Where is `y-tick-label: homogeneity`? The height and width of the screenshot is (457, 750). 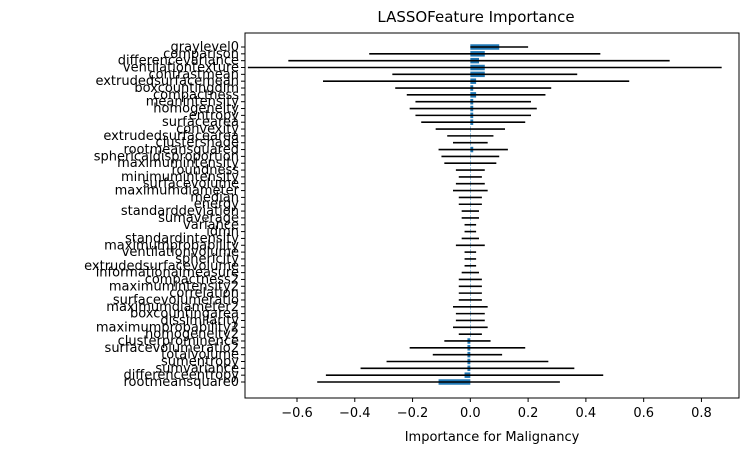
y-tick-label: homogeneity is located at coordinates (196, 109).